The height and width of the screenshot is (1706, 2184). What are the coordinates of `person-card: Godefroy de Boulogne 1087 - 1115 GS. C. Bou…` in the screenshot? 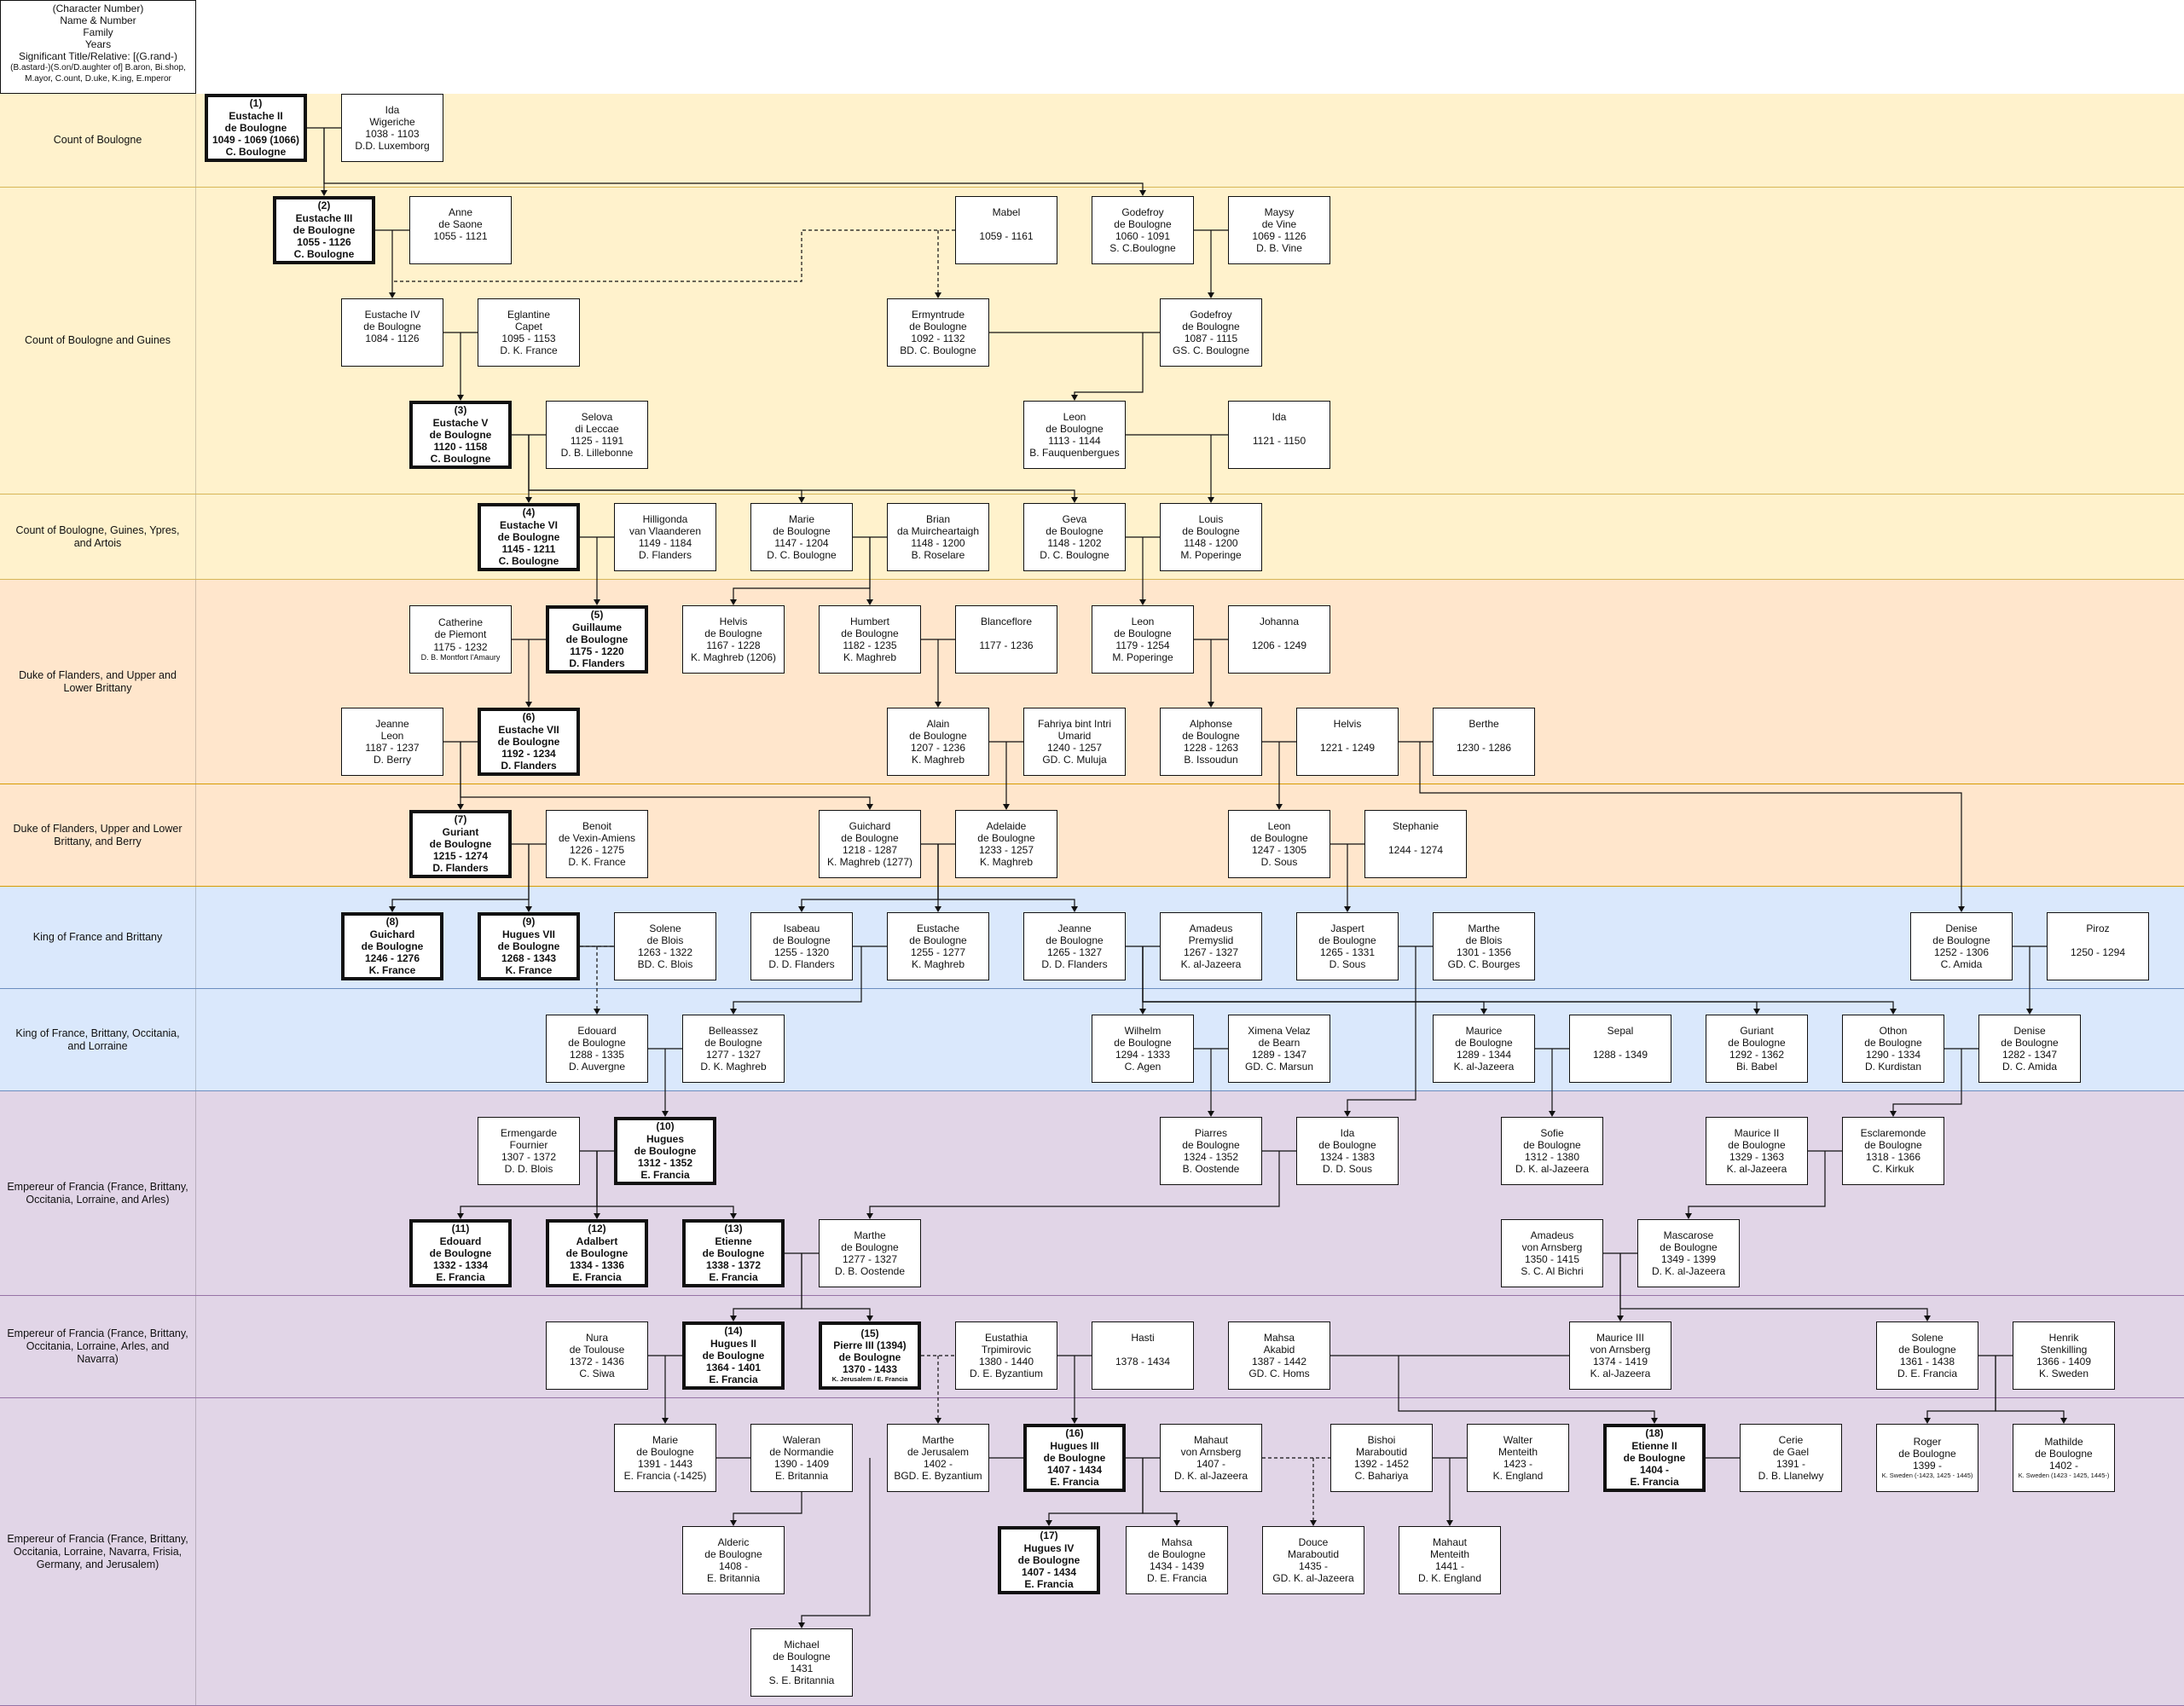 It's located at (1211, 332).